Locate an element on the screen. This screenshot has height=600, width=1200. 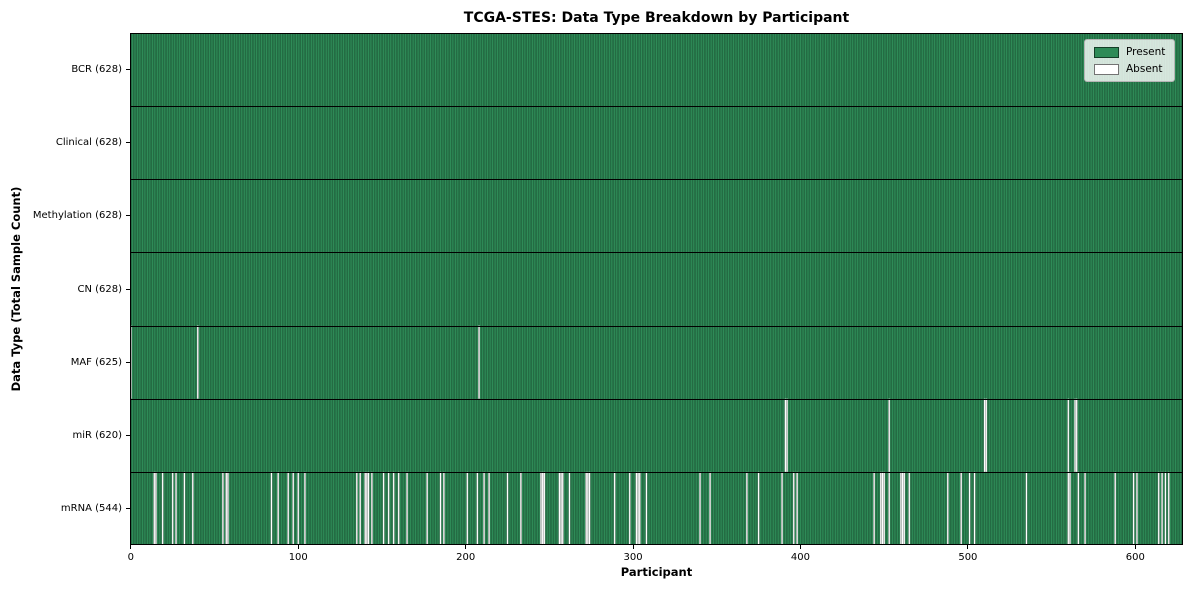
legend-item-absent: Absent is located at coordinates (1129, 69).